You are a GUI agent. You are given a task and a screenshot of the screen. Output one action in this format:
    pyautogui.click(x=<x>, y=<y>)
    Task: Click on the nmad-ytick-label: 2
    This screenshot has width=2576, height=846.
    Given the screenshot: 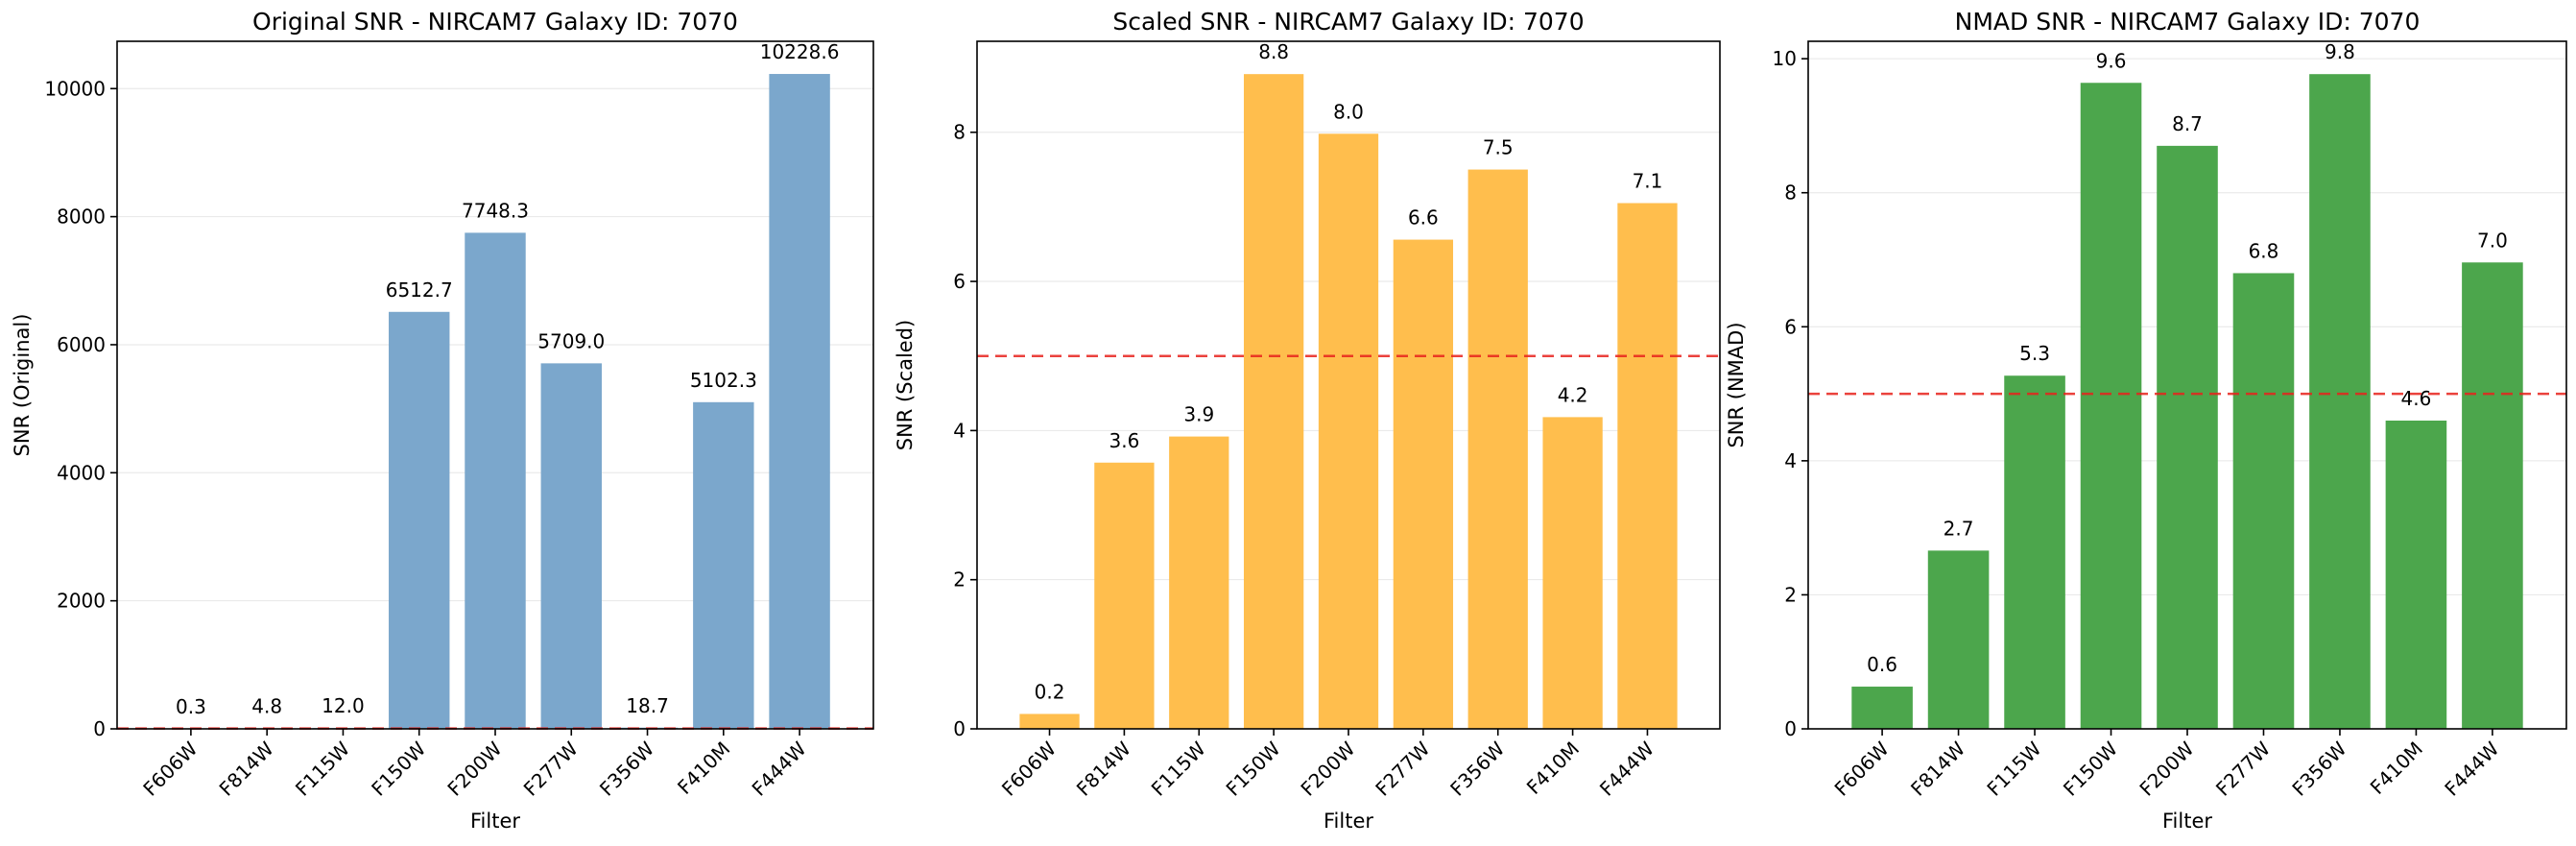 What is the action you would take?
    pyautogui.click(x=1790, y=595)
    